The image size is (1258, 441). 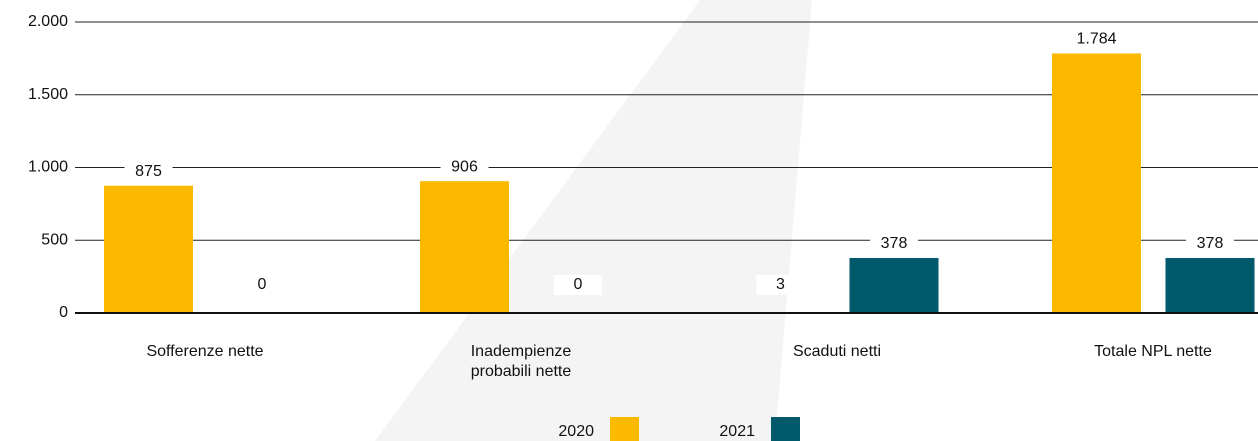 I want to click on y-tick-label: 0, so click(x=63, y=312).